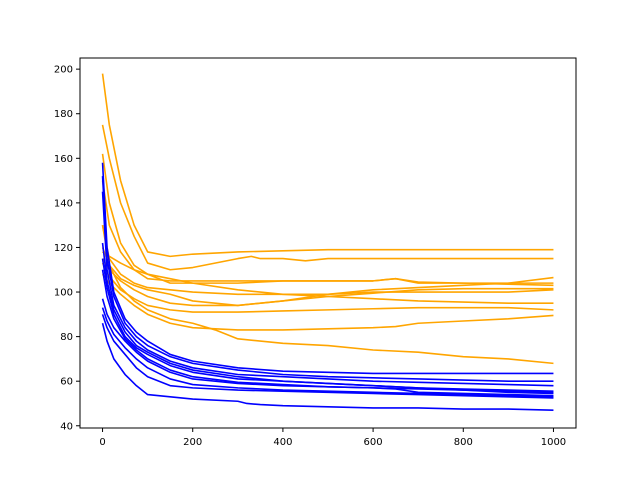  I want to click on y-tick-label: 120, so click(63, 248).